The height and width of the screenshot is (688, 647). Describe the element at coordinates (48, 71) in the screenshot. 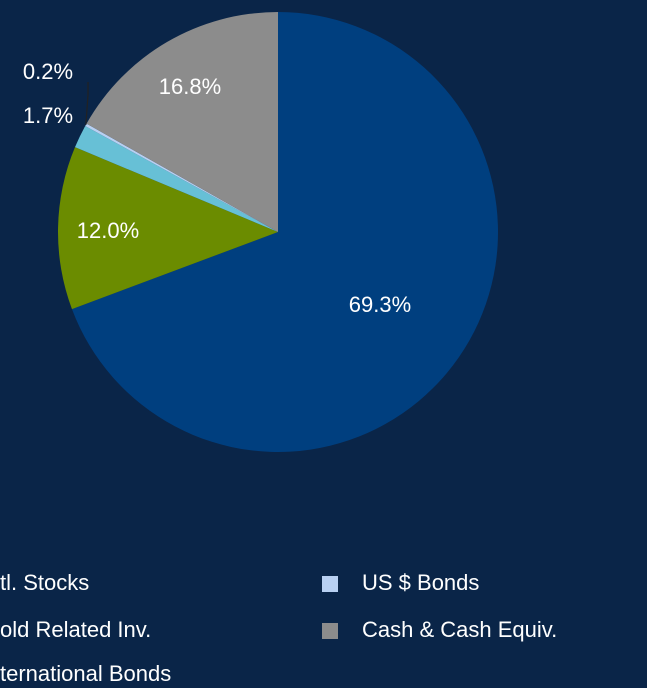

I see `data-label: 0.2%` at that location.